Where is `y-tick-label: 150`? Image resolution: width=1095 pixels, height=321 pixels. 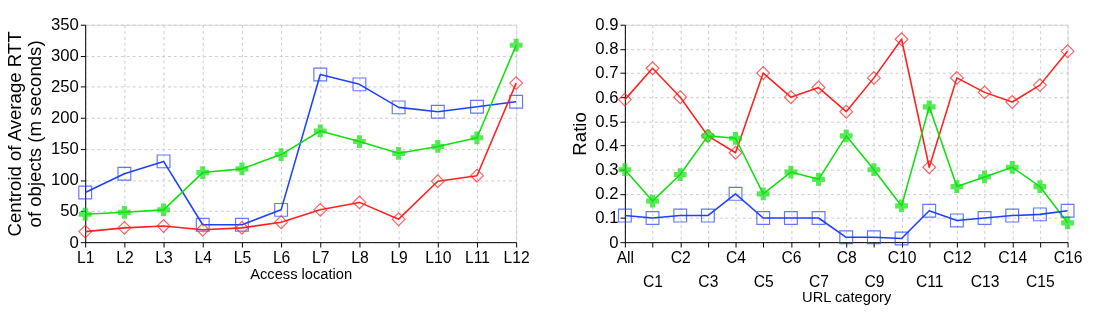
y-tick-label: 150 is located at coordinates (65, 149).